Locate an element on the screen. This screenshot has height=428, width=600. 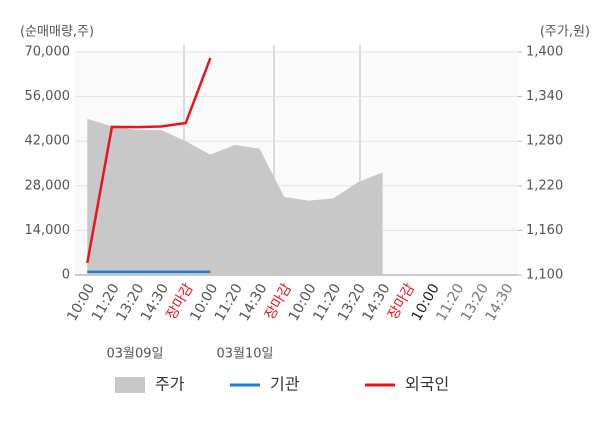
y-tick-label: 28,000 is located at coordinates (48, 185).